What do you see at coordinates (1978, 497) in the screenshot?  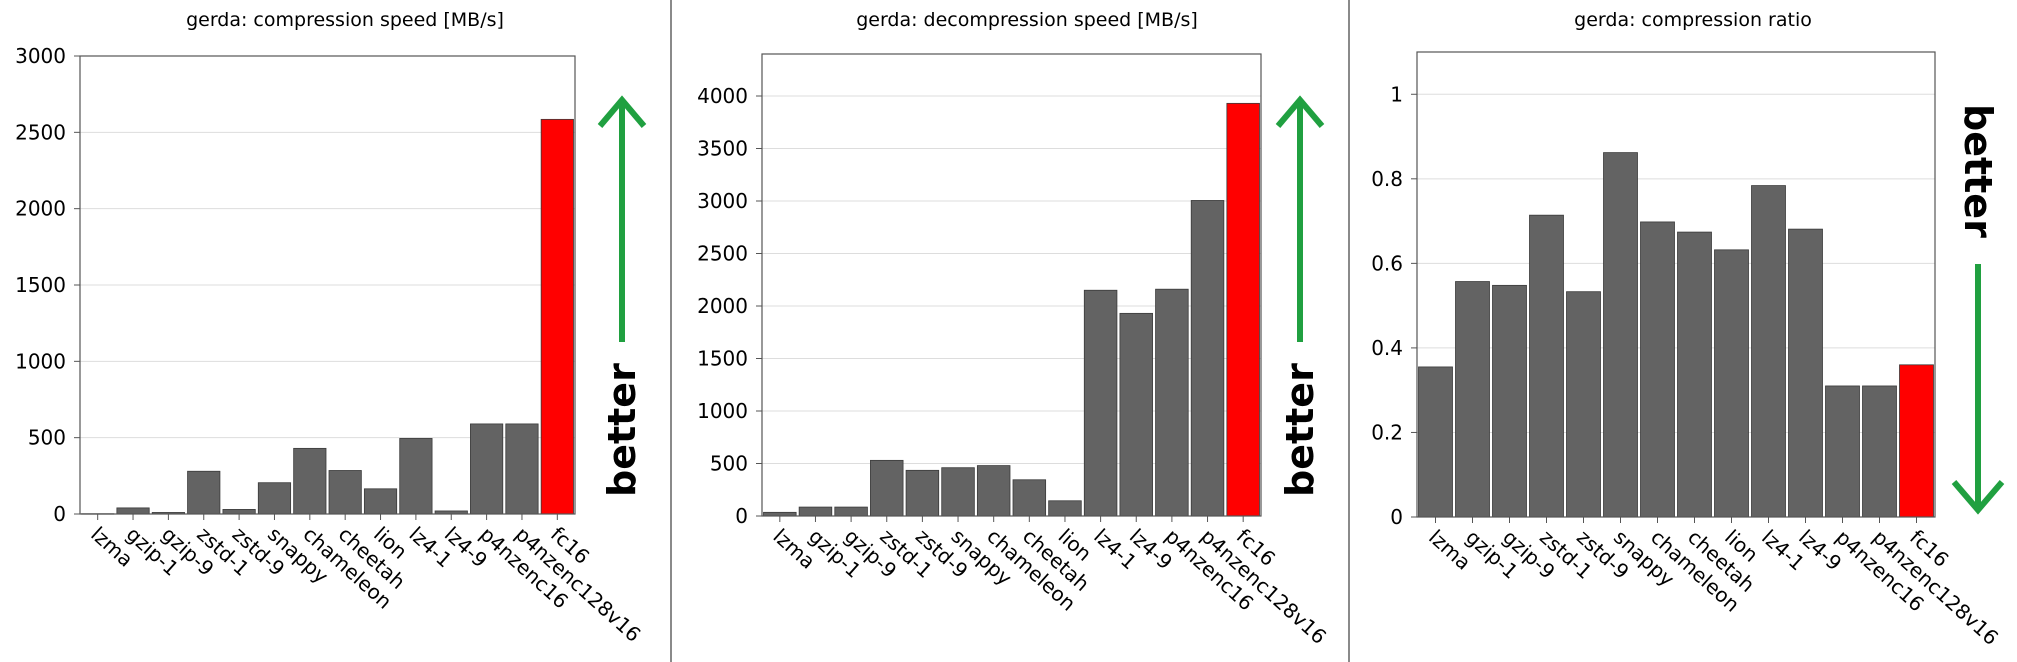 I see `arrow-down-icon` at bounding box center [1978, 497].